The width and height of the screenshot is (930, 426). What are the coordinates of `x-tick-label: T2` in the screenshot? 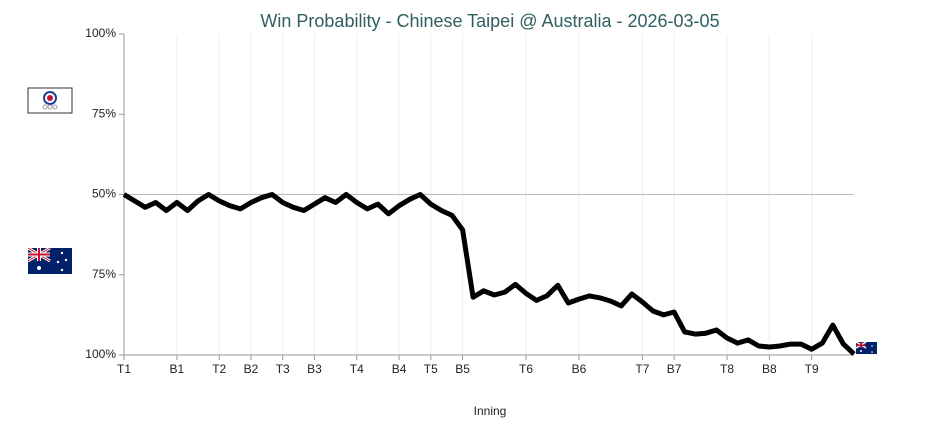 It's located at (219, 369).